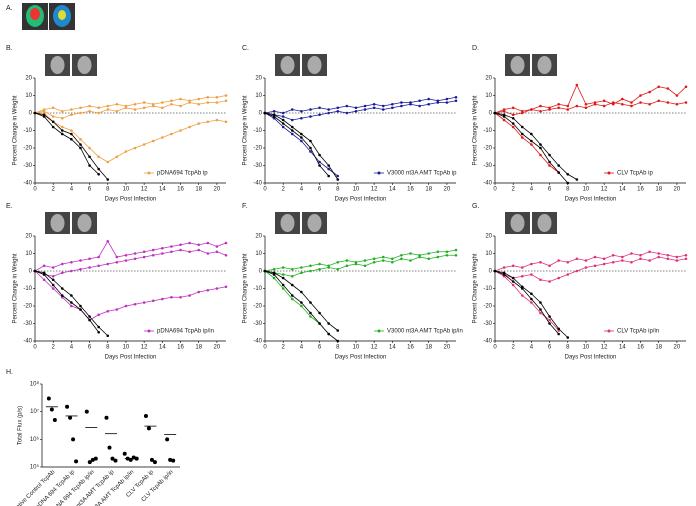 Image resolution: width=696 pixels, height=506 pixels. I want to click on legend-label: V3000 nt3A AMT TcpAb ip, so click(422, 174).